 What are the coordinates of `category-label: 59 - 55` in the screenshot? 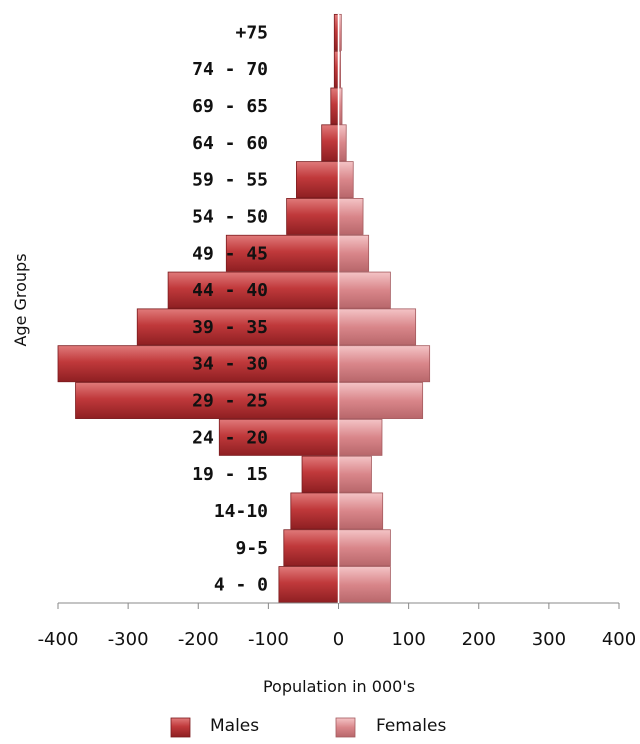 It's located at (230, 180).